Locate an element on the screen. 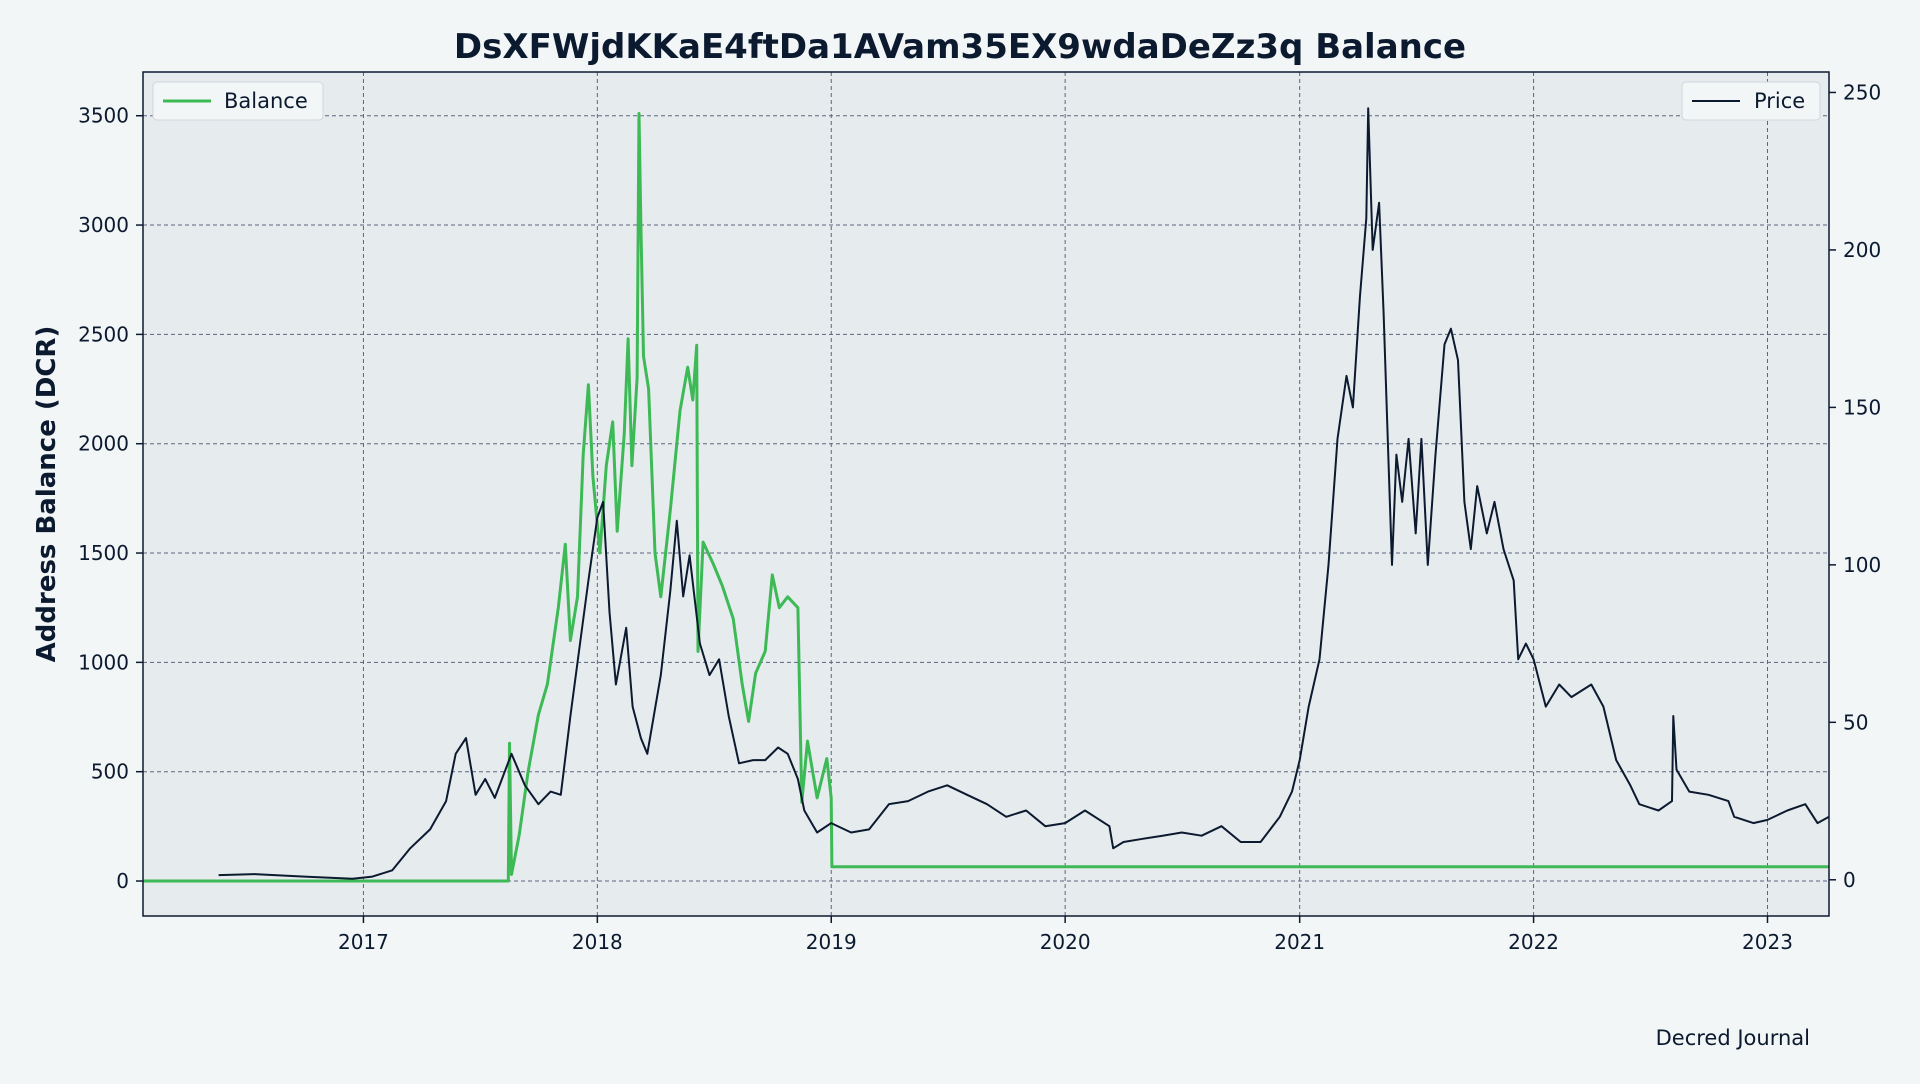 The image size is (1920, 1084). x-tick-label: 2020 is located at coordinates (1065, 942).